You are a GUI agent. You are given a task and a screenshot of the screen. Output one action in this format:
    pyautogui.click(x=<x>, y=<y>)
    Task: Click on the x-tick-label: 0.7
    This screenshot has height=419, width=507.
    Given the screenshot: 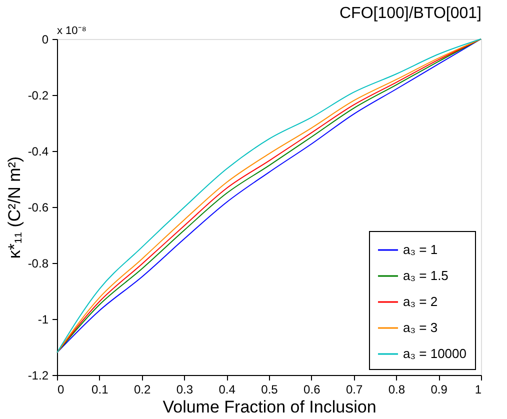 What is the action you would take?
    pyautogui.click(x=354, y=389)
    